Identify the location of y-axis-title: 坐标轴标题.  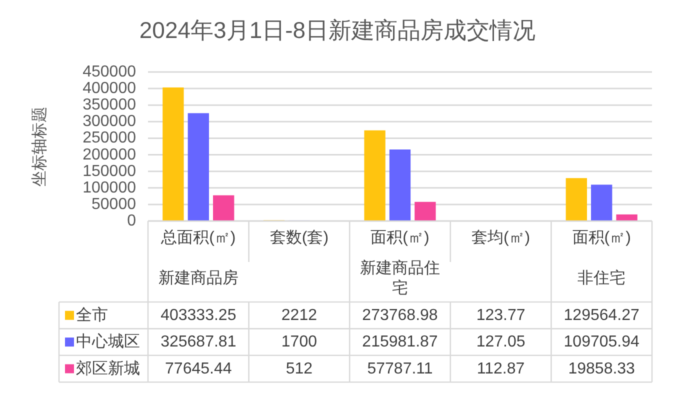
(39, 146).